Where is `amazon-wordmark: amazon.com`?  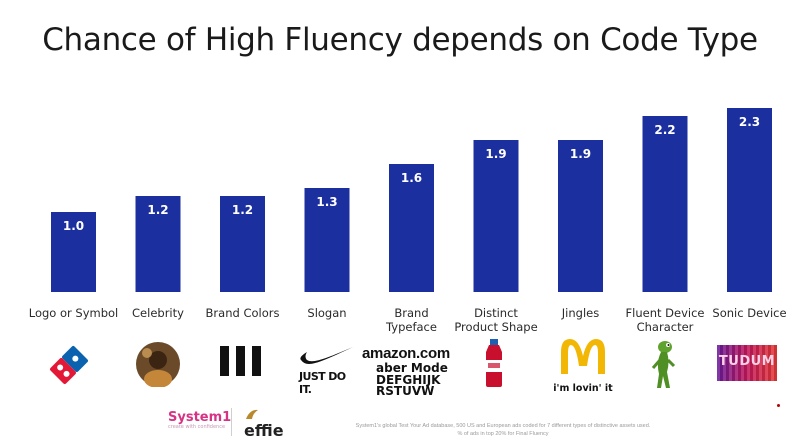 amazon-wordmark: amazon.com is located at coordinates (406, 353).